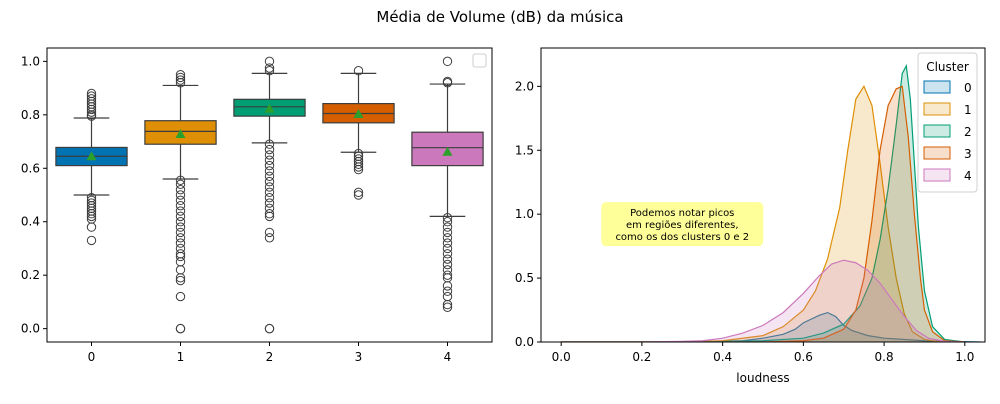 This screenshot has height=404, width=1000. I want to click on legend-item-cluster-1: 1, so click(947, 109).